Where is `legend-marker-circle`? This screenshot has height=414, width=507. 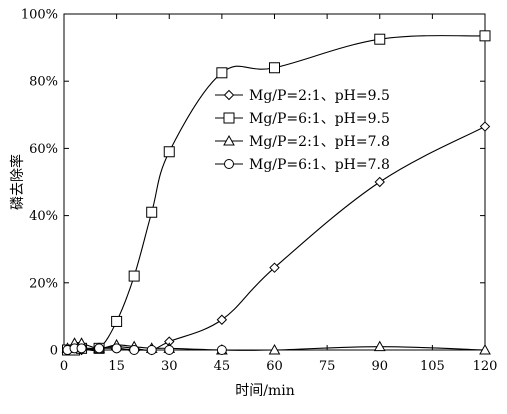
legend-marker-circle is located at coordinates (229, 164).